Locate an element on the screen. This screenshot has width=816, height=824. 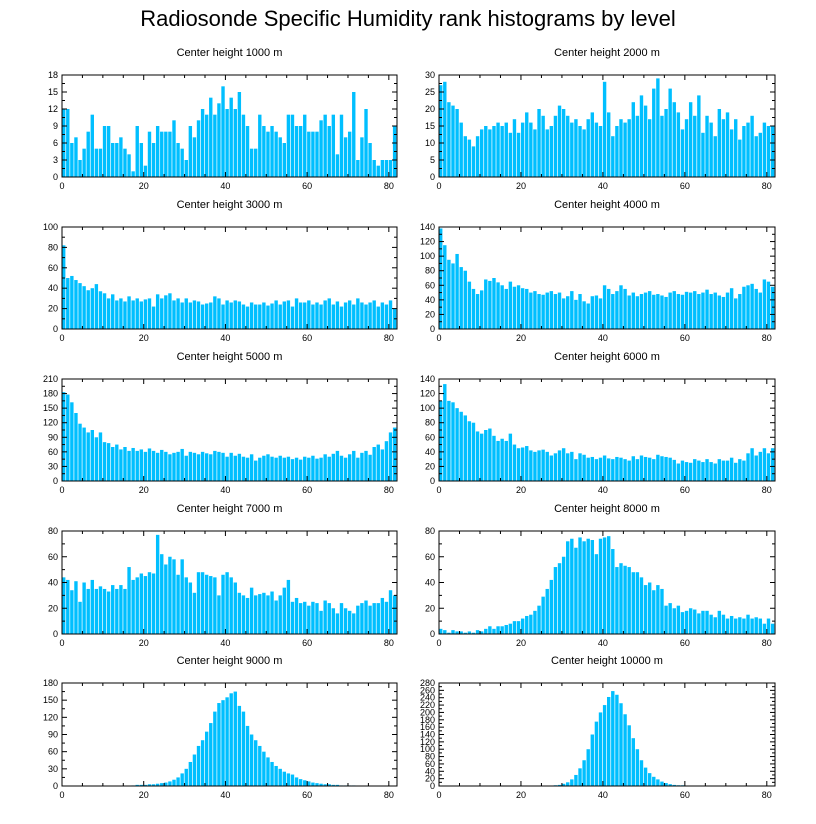
y-tick-label: 140 is located at coordinates (427, 227).